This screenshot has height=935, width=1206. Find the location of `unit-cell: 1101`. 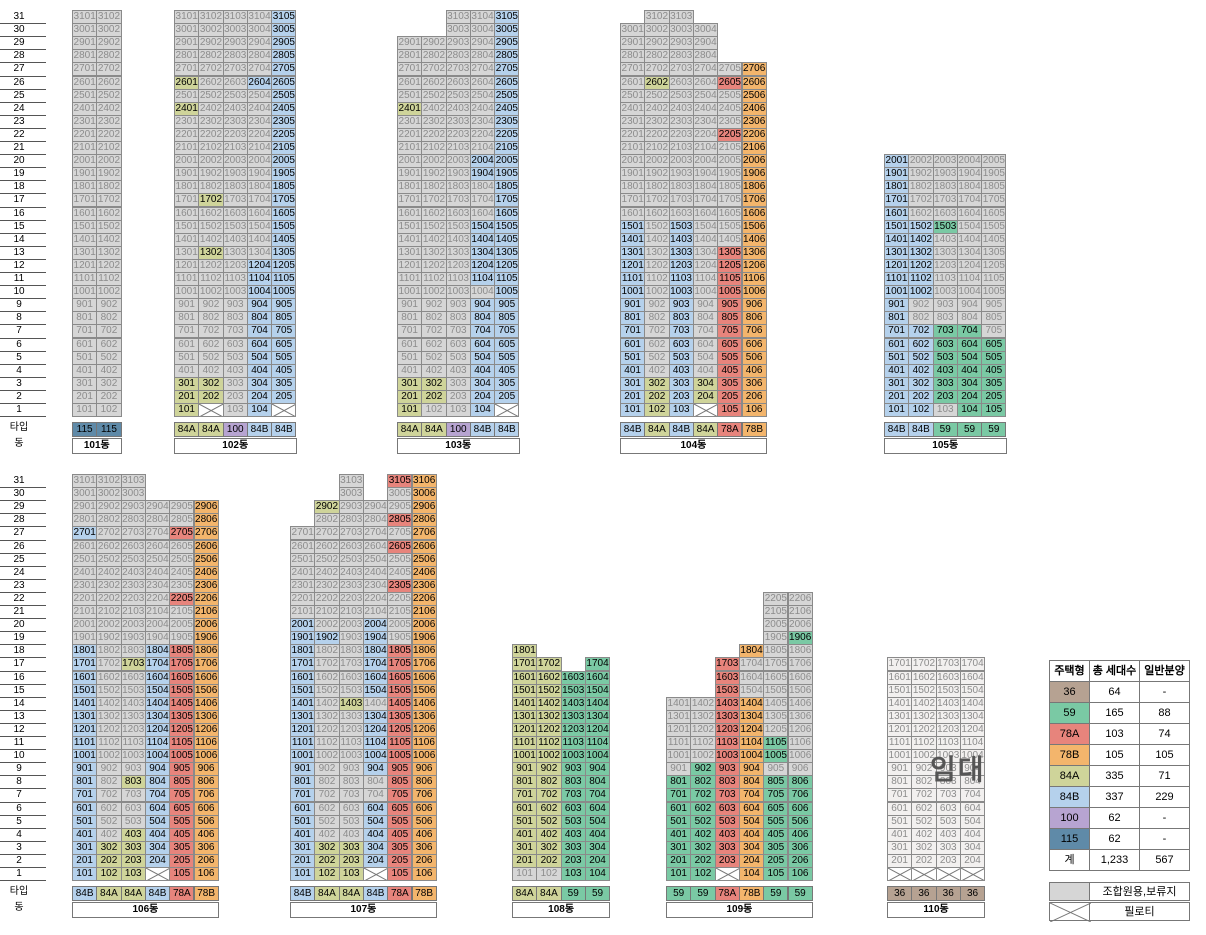

unit-cell: 1101 is located at coordinates (303, 743).